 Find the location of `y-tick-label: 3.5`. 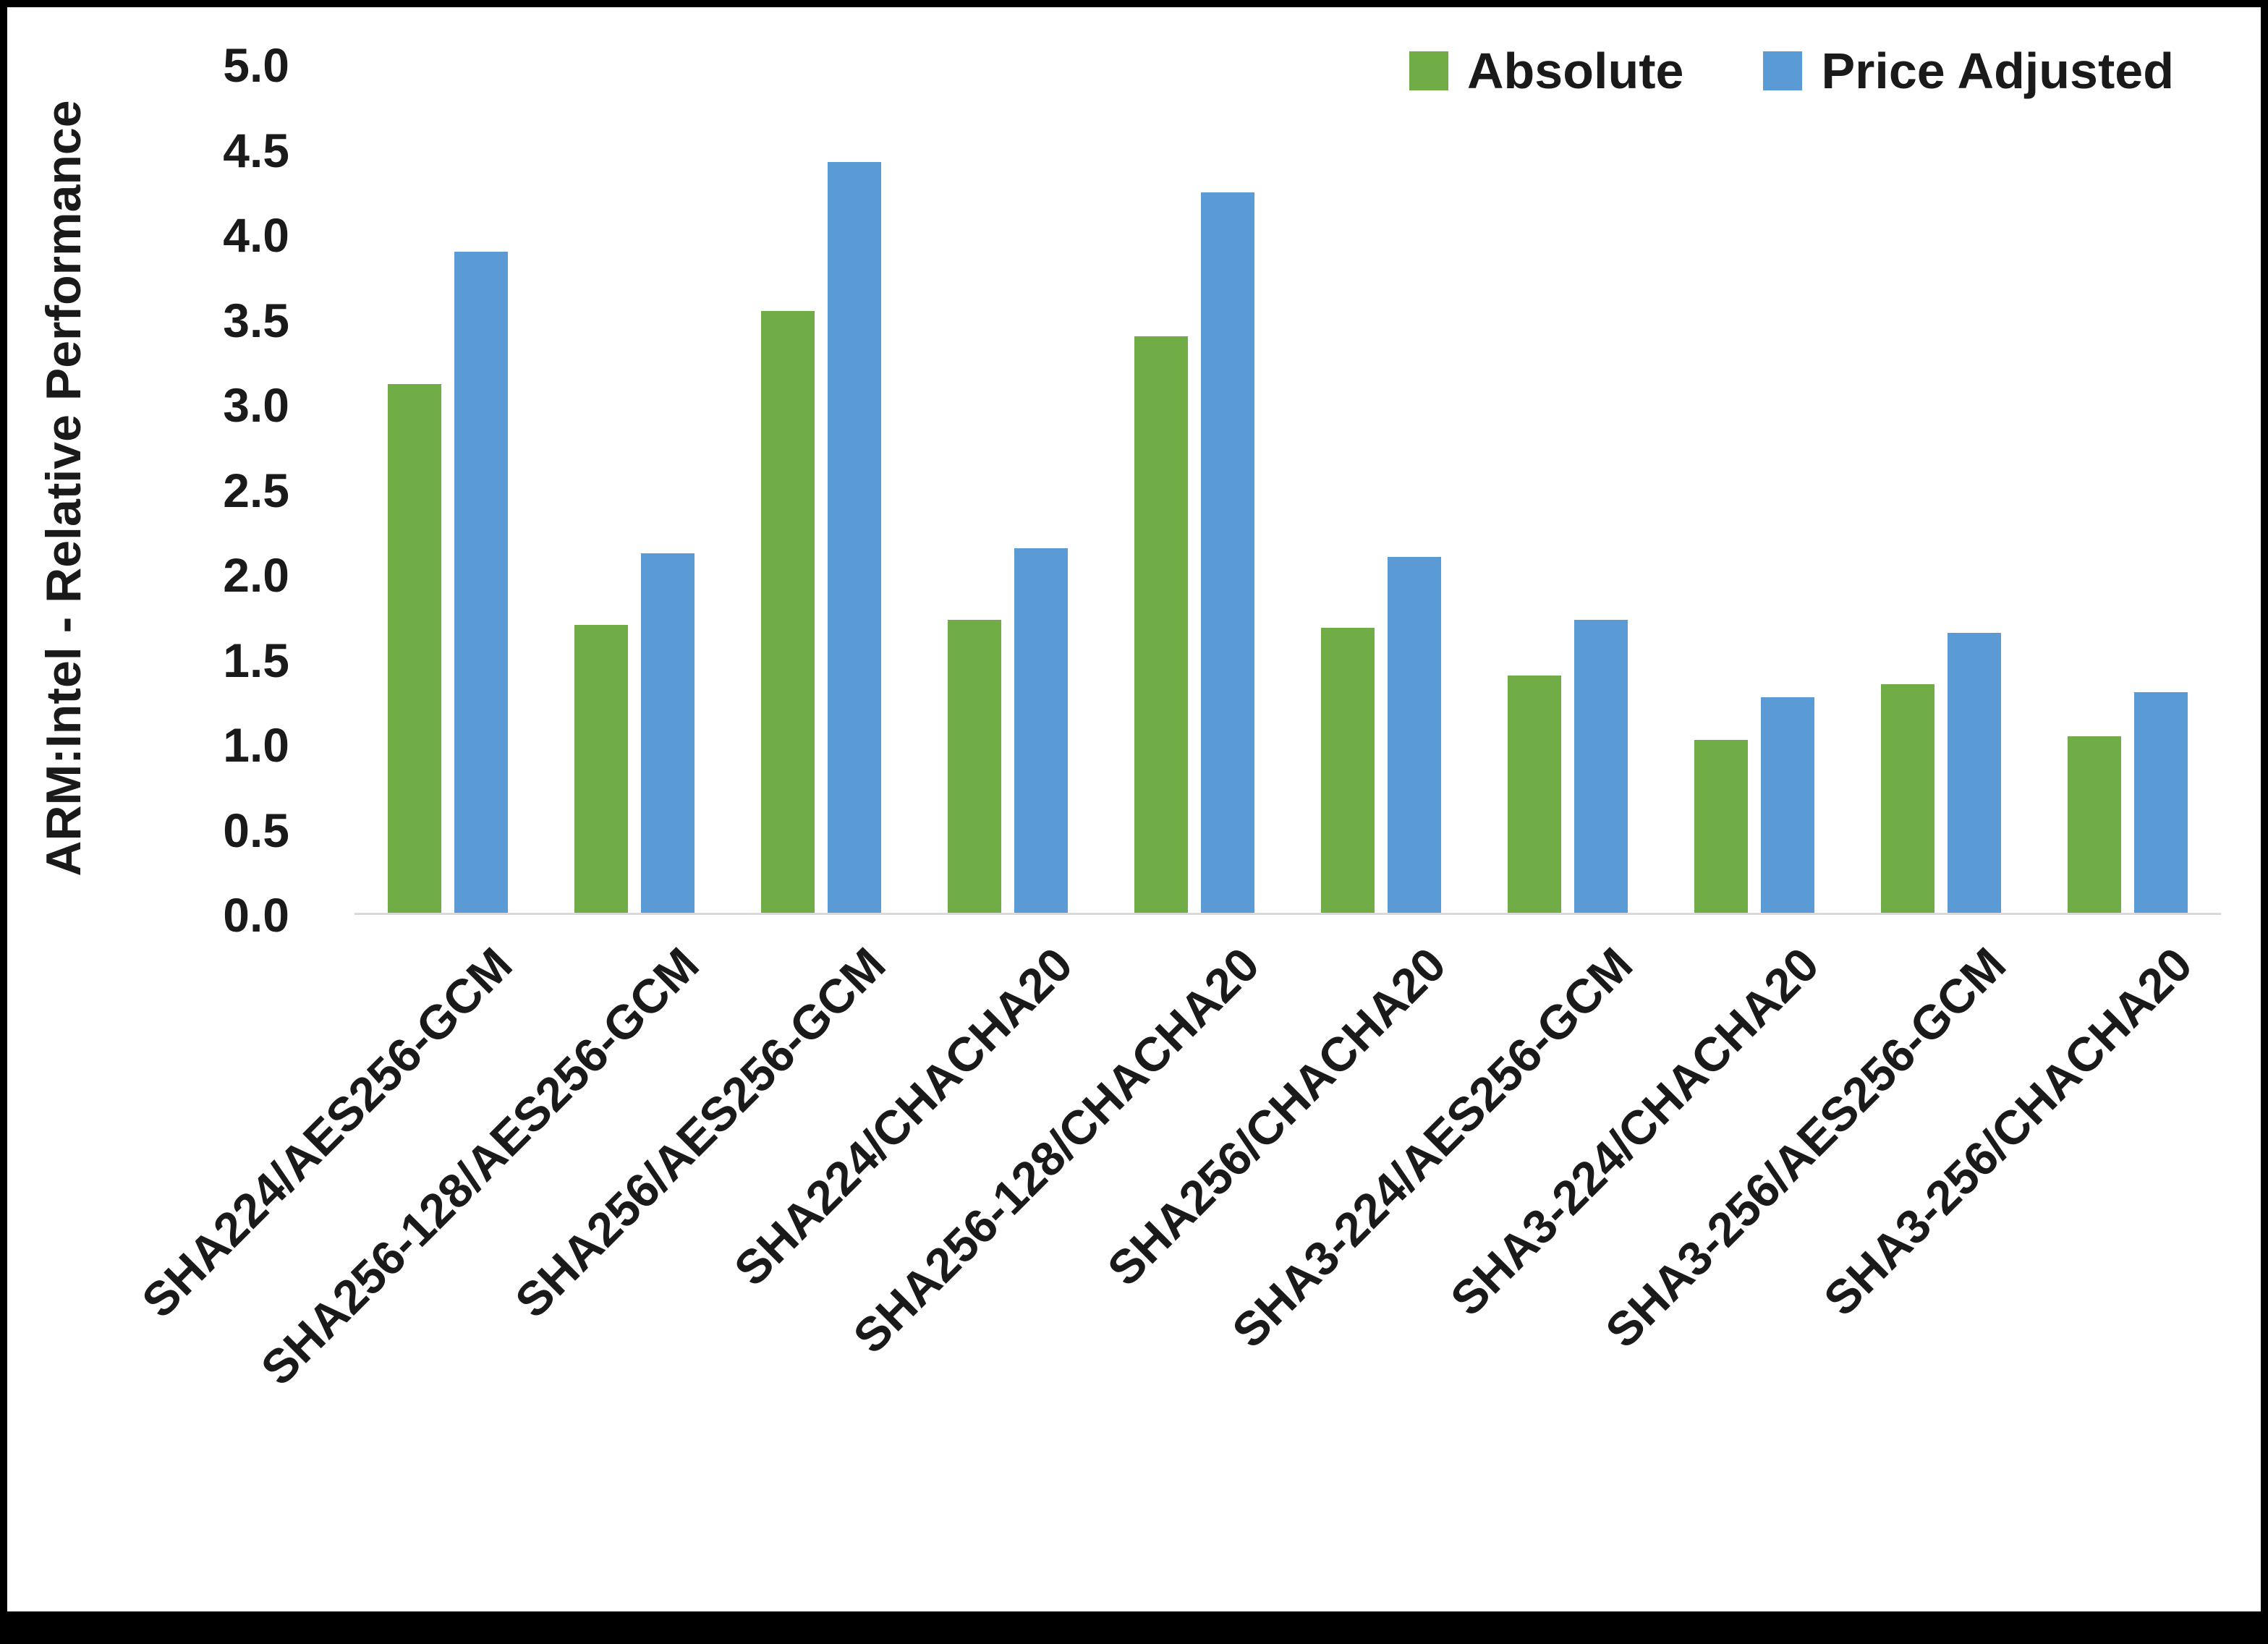

y-tick-label: 3.5 is located at coordinates (256, 320).